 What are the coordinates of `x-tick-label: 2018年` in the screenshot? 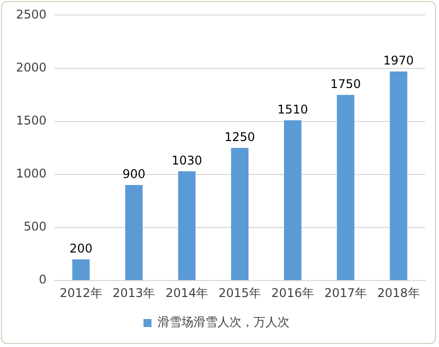 It's located at (398, 293).